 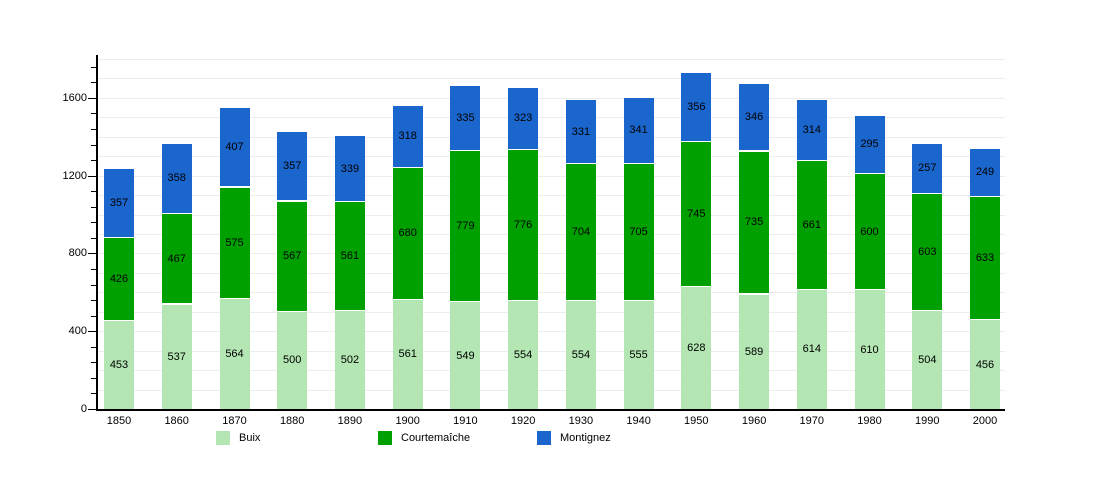 I want to click on bar-value-label: 589, so click(x=754, y=351).